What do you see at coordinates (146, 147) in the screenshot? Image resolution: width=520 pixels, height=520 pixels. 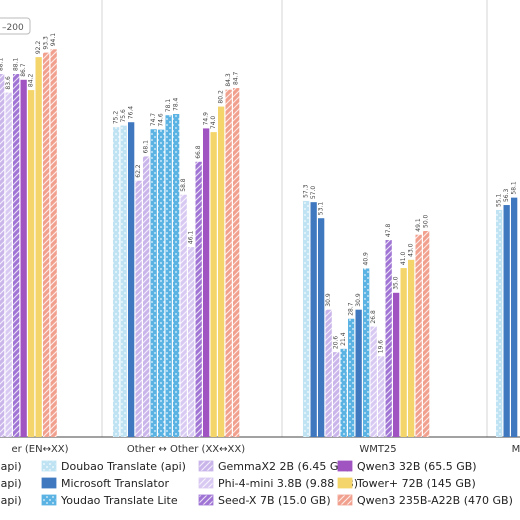 I see `bar-value-label: 68.1` at bounding box center [146, 147].